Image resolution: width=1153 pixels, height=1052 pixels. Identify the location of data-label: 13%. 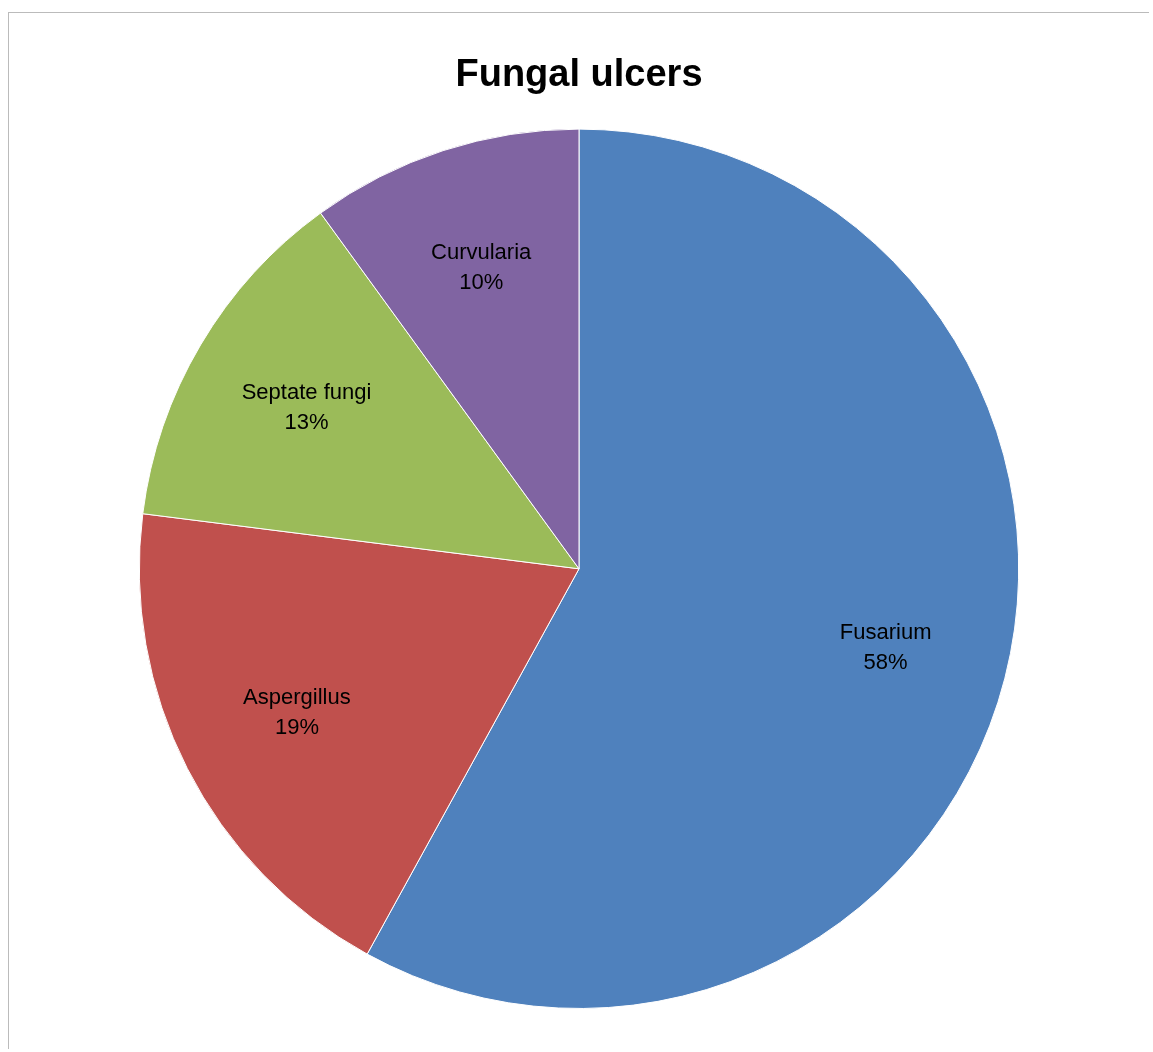
(306, 421).